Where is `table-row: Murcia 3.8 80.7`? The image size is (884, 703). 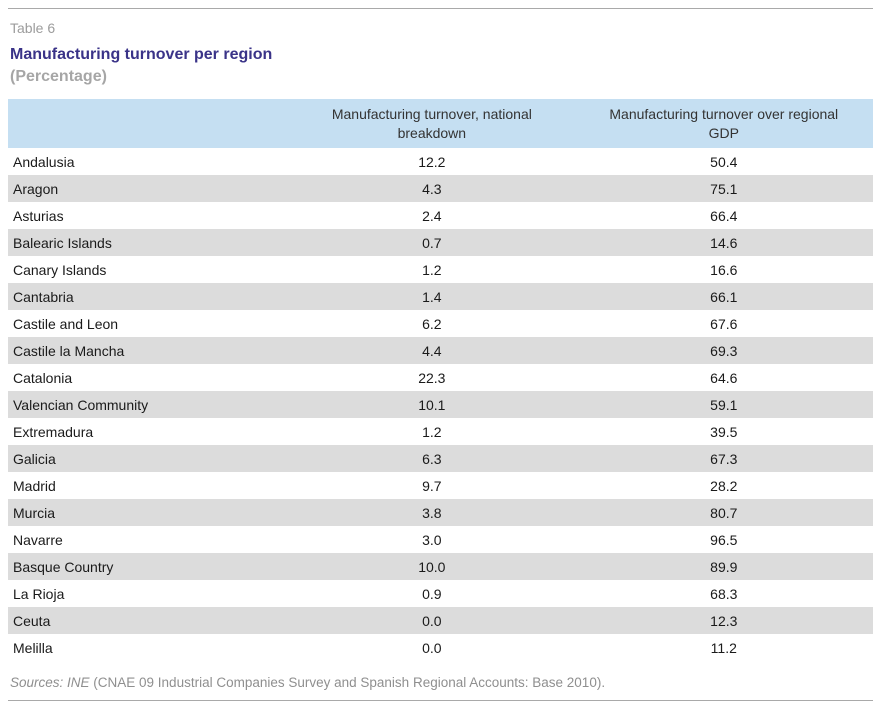
table-row: Murcia 3.8 80.7 is located at coordinates (440, 512).